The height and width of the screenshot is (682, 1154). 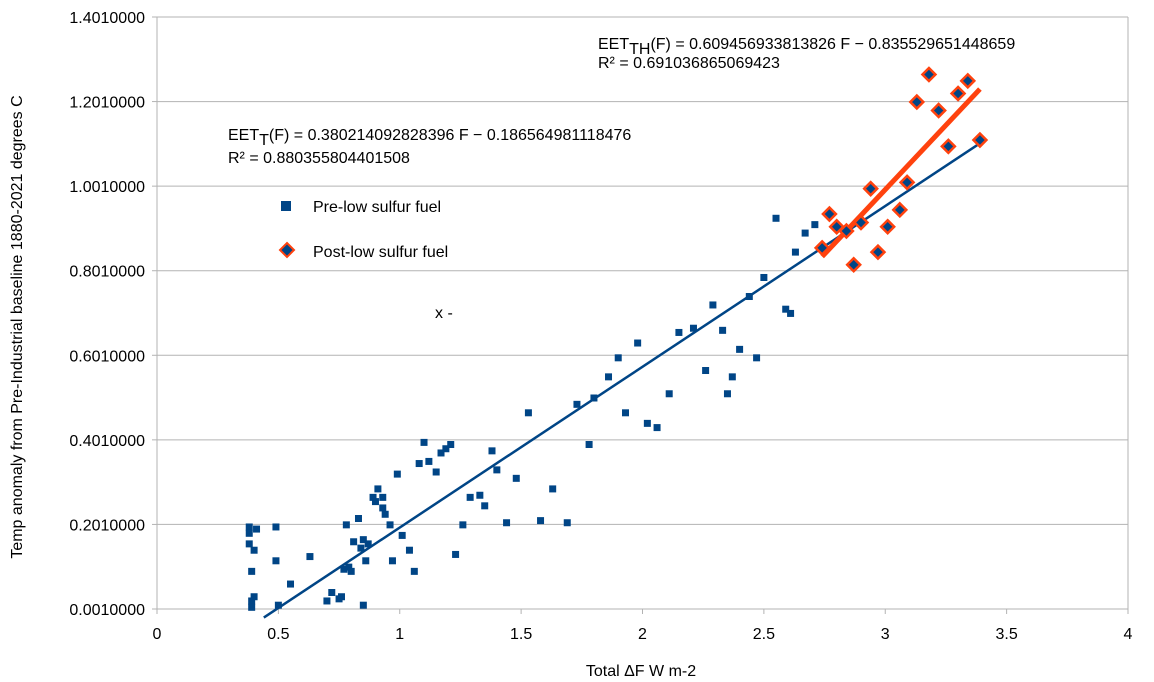 I want to click on x-tick-label: 2.5, so click(x=764, y=634).